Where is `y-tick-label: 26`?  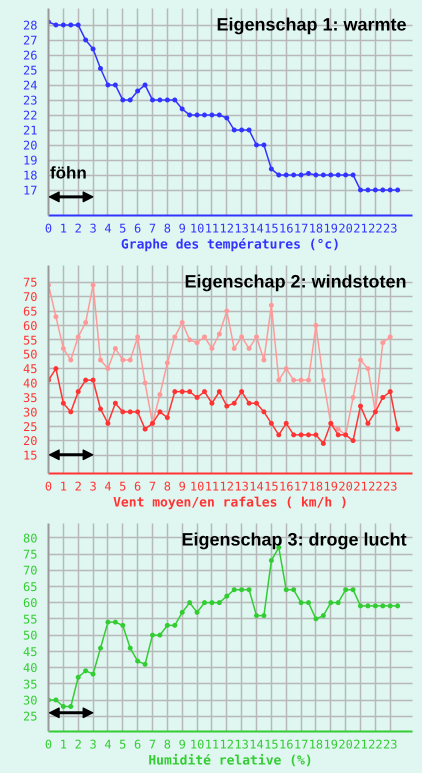
y-tick-label: 26 is located at coordinates (30, 55).